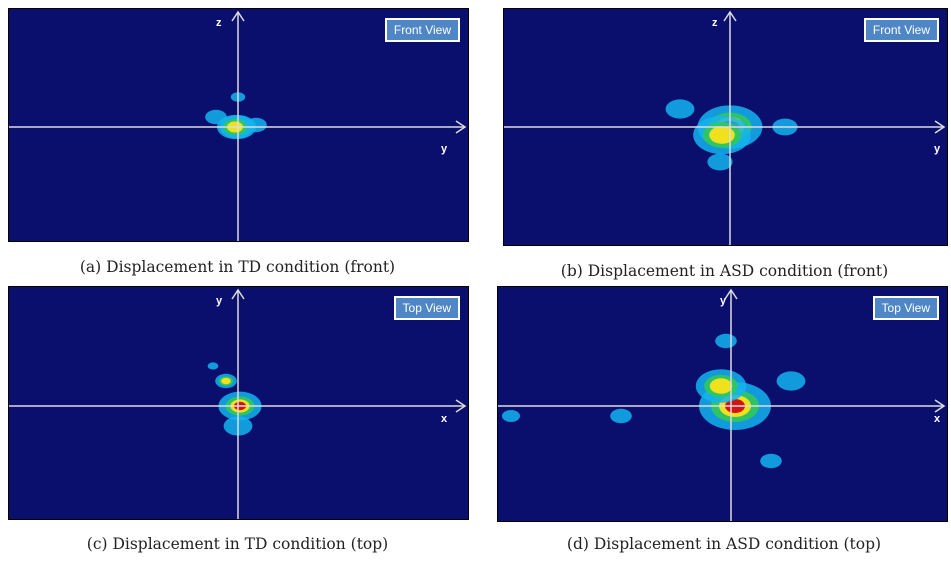 The height and width of the screenshot is (563, 951). Describe the element at coordinates (937, 149) in the screenshot. I see `horizontal-axis-label-b: y` at that location.